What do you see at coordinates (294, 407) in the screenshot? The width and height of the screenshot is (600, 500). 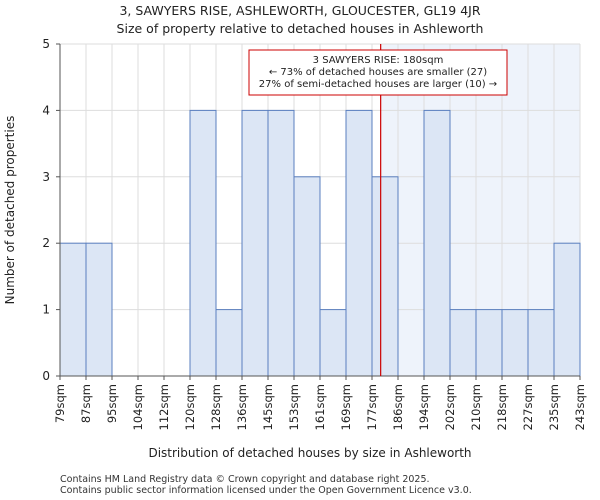 I see `x-tick-label: 153sqm` at bounding box center [294, 407].